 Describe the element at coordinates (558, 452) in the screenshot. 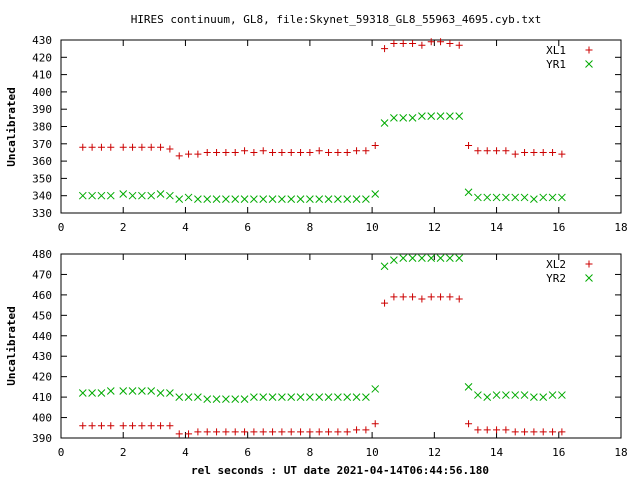

I see `x-tick-label: 16` at that location.